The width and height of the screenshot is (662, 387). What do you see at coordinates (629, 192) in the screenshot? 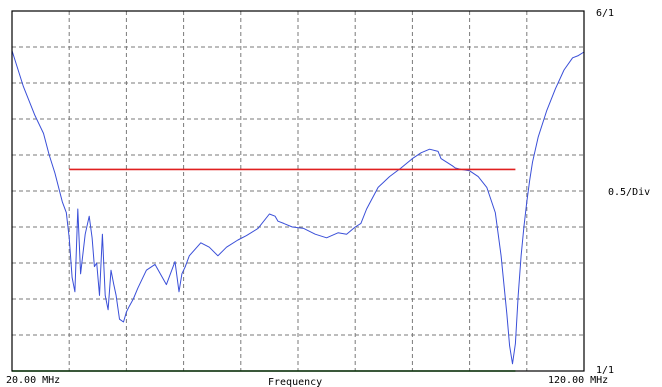
I see `y-scale-label: 0.5/Div` at bounding box center [629, 192].